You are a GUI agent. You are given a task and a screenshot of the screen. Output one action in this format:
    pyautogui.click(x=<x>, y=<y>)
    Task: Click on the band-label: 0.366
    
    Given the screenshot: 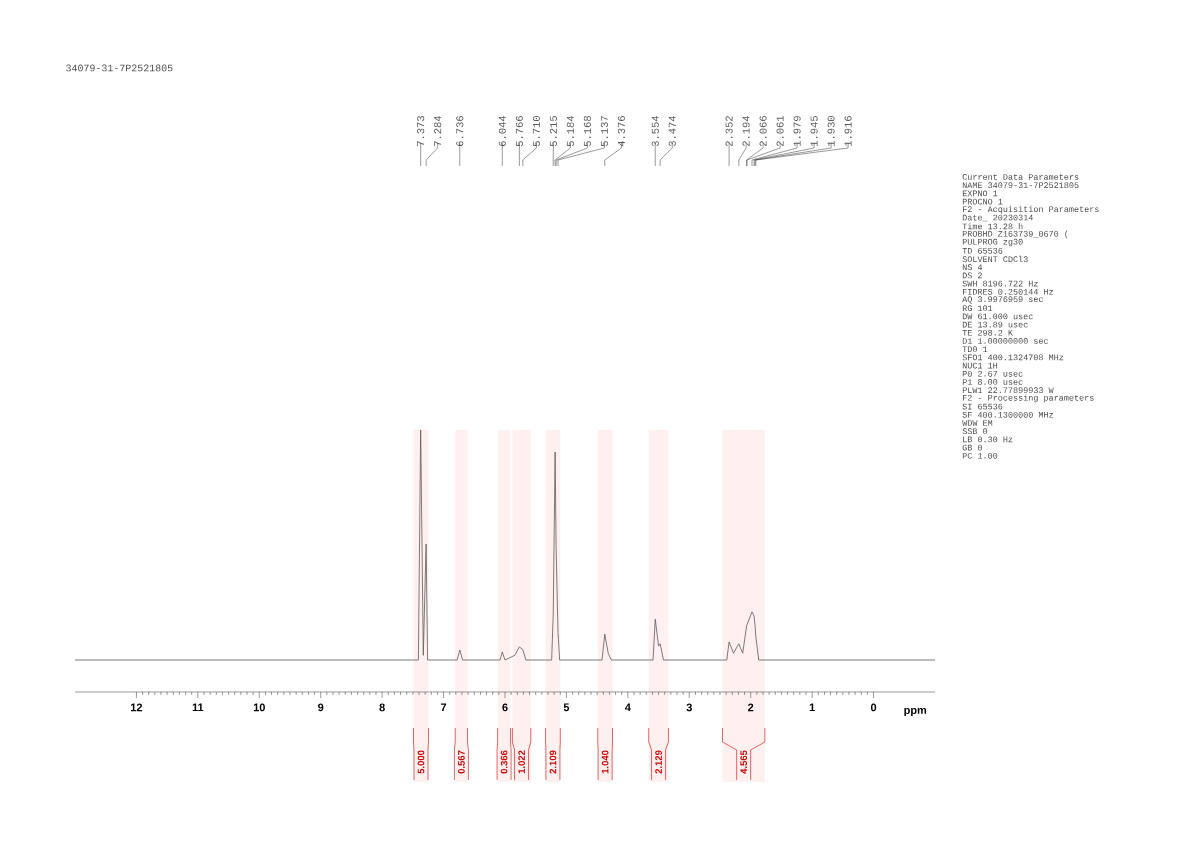 What is the action you would take?
    pyautogui.click(x=504, y=762)
    